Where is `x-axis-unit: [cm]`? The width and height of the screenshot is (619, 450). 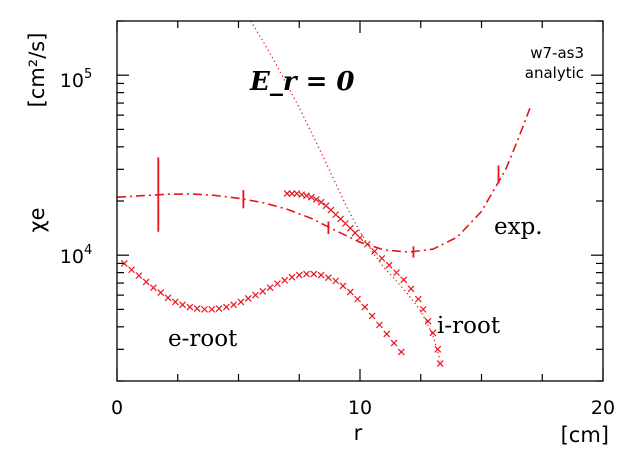 x-axis-unit: [cm] is located at coordinates (585, 435).